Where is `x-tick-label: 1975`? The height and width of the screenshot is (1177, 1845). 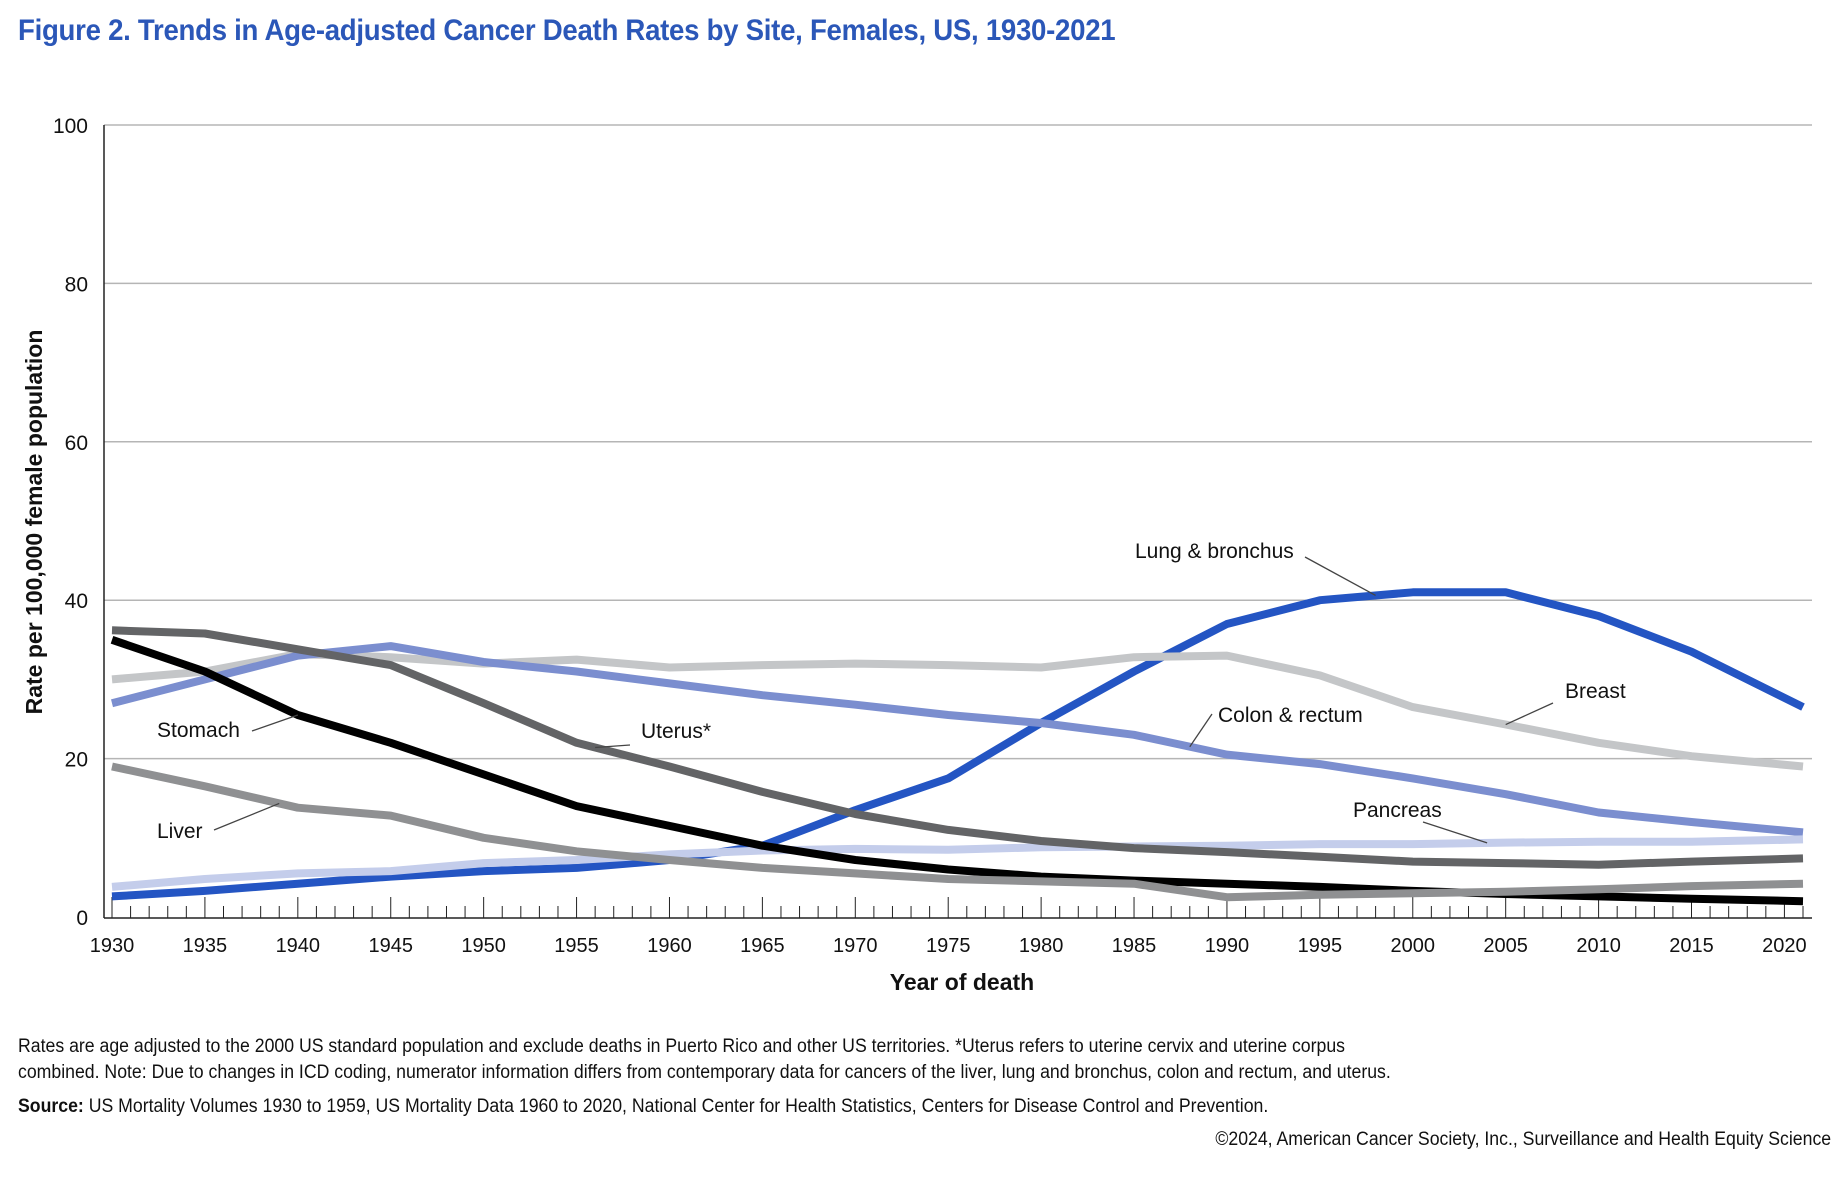 x-tick-label: 1975 is located at coordinates (948, 946).